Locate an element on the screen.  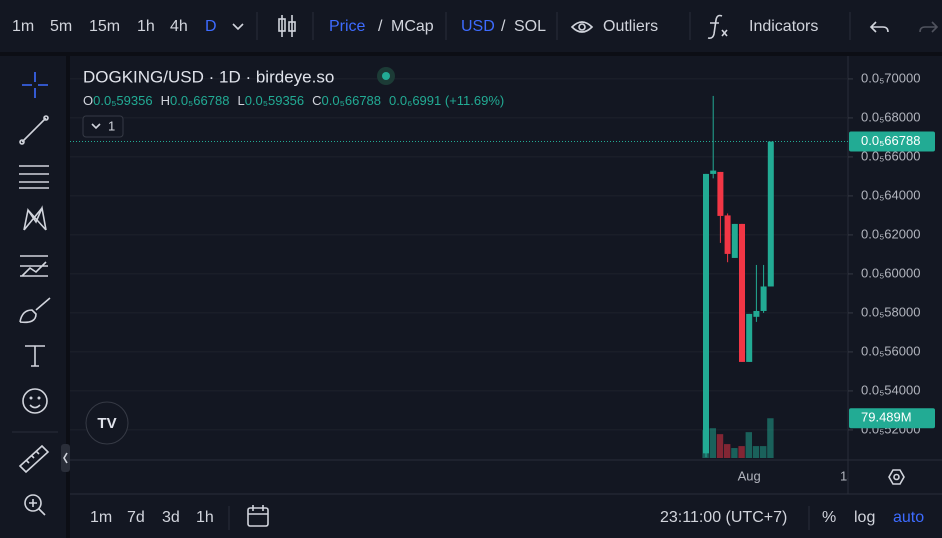
tradingview-logo: TV is located at coordinates (107, 423).